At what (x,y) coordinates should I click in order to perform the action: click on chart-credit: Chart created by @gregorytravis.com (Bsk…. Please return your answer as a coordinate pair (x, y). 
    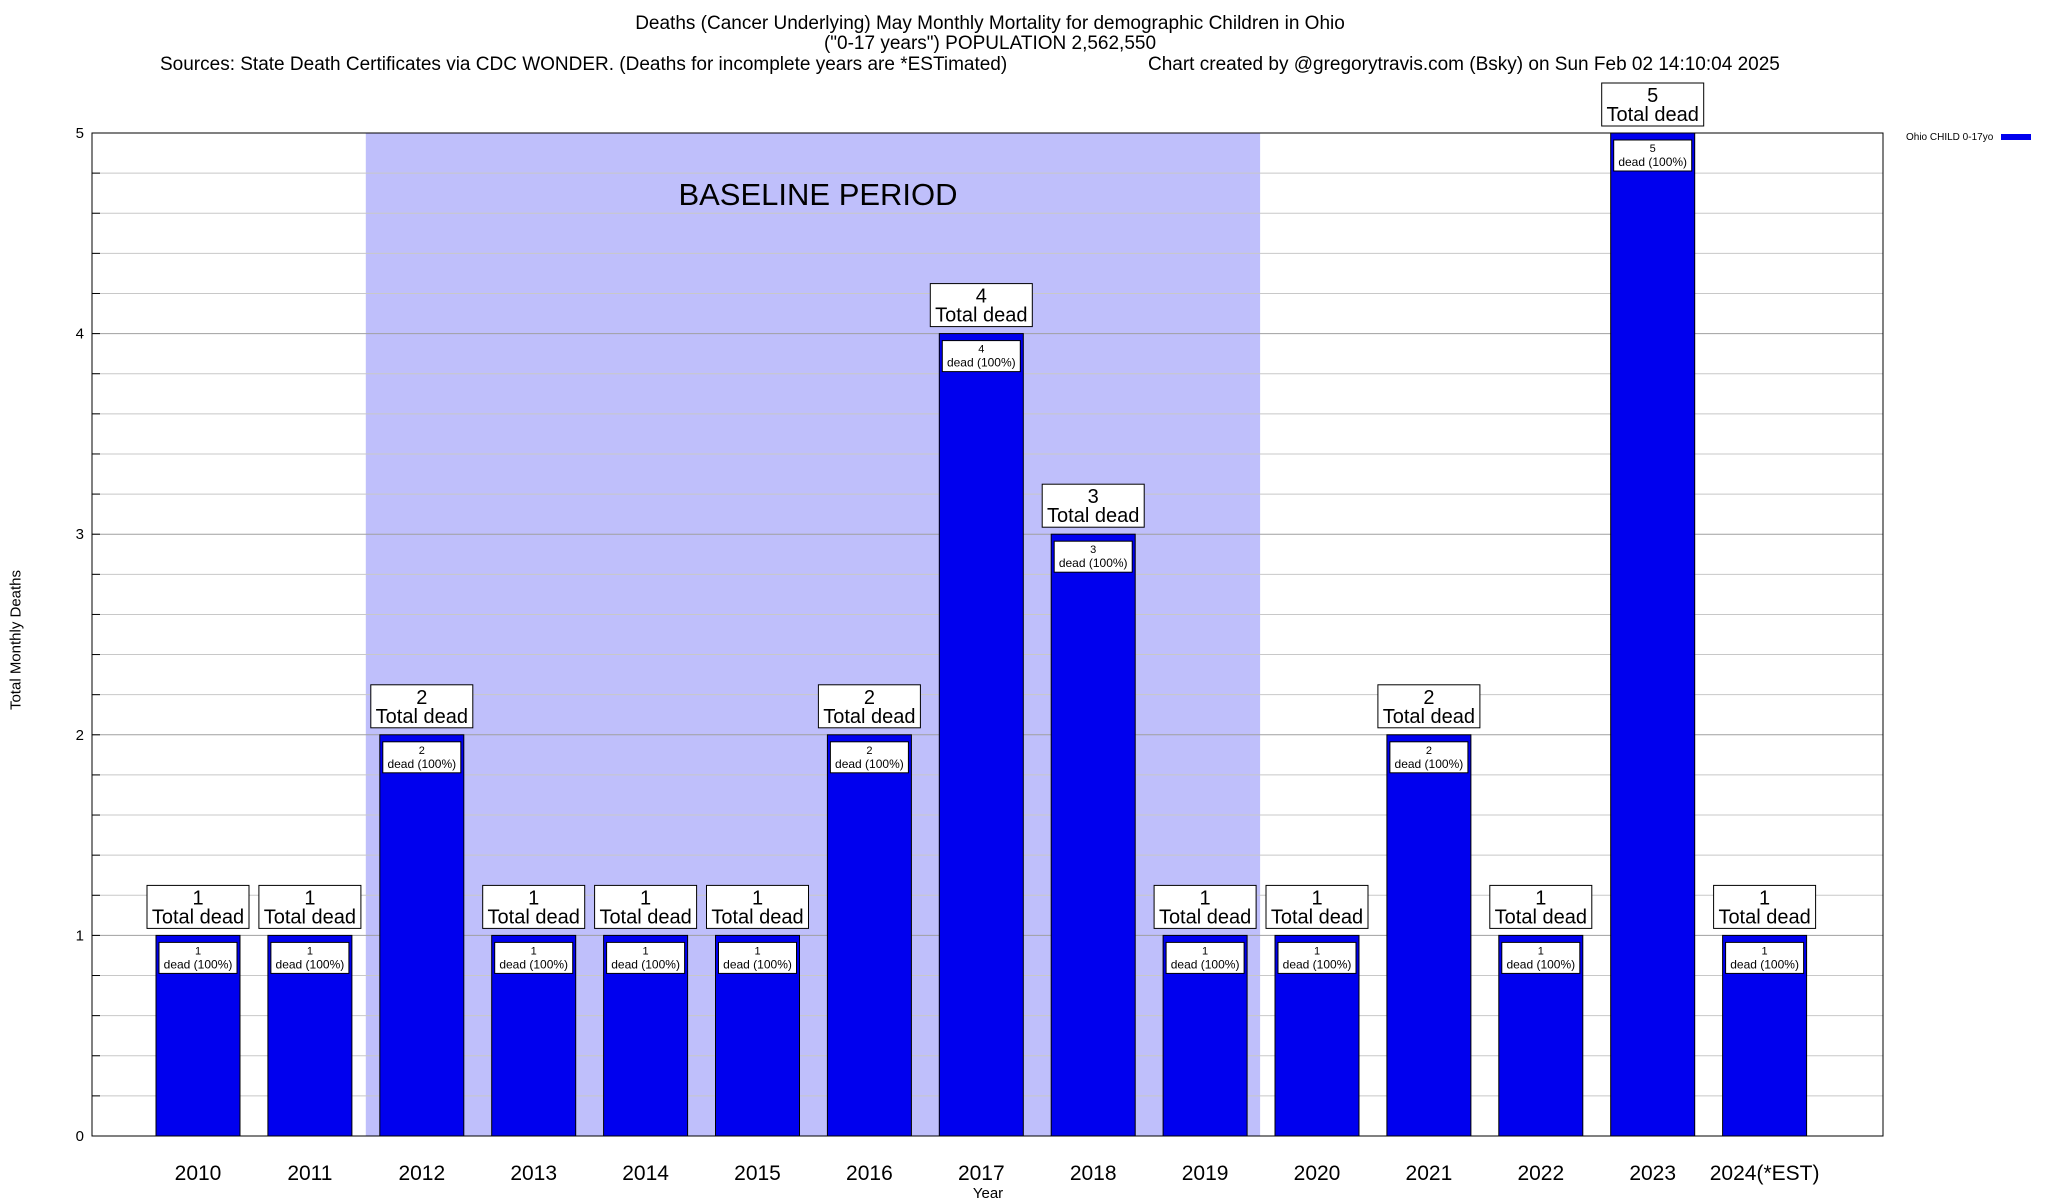
    Looking at the image, I should click on (1464, 64).